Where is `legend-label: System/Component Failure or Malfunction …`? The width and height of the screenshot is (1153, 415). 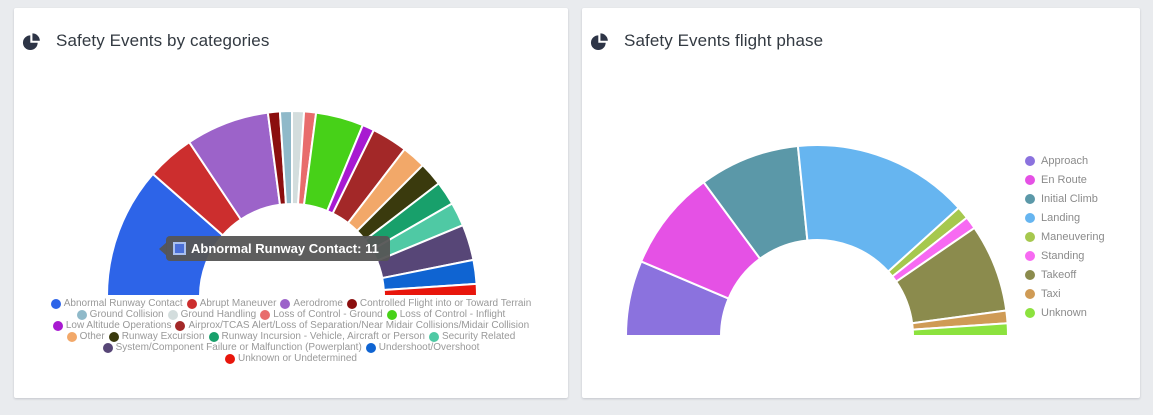 legend-label: System/Component Failure or Malfunction … is located at coordinates (238, 347).